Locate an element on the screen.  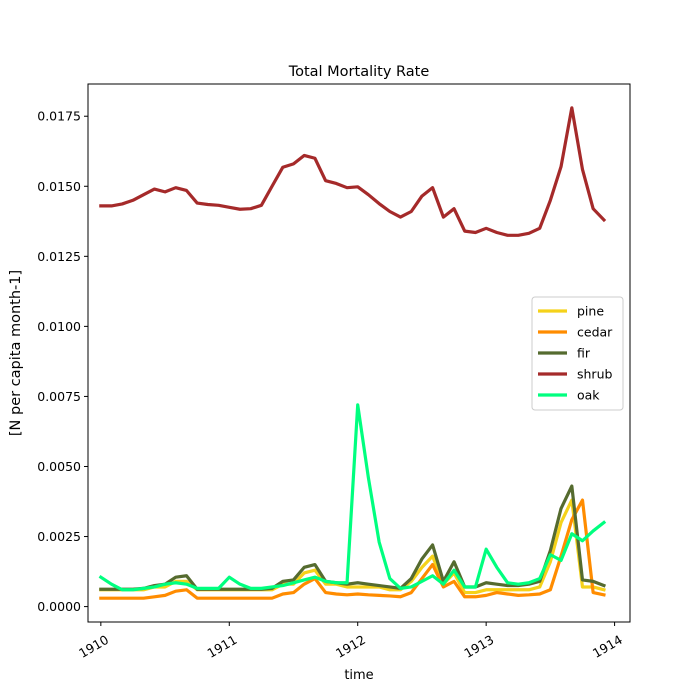
y-tick-label: 0.0100 is located at coordinates (59, 326).